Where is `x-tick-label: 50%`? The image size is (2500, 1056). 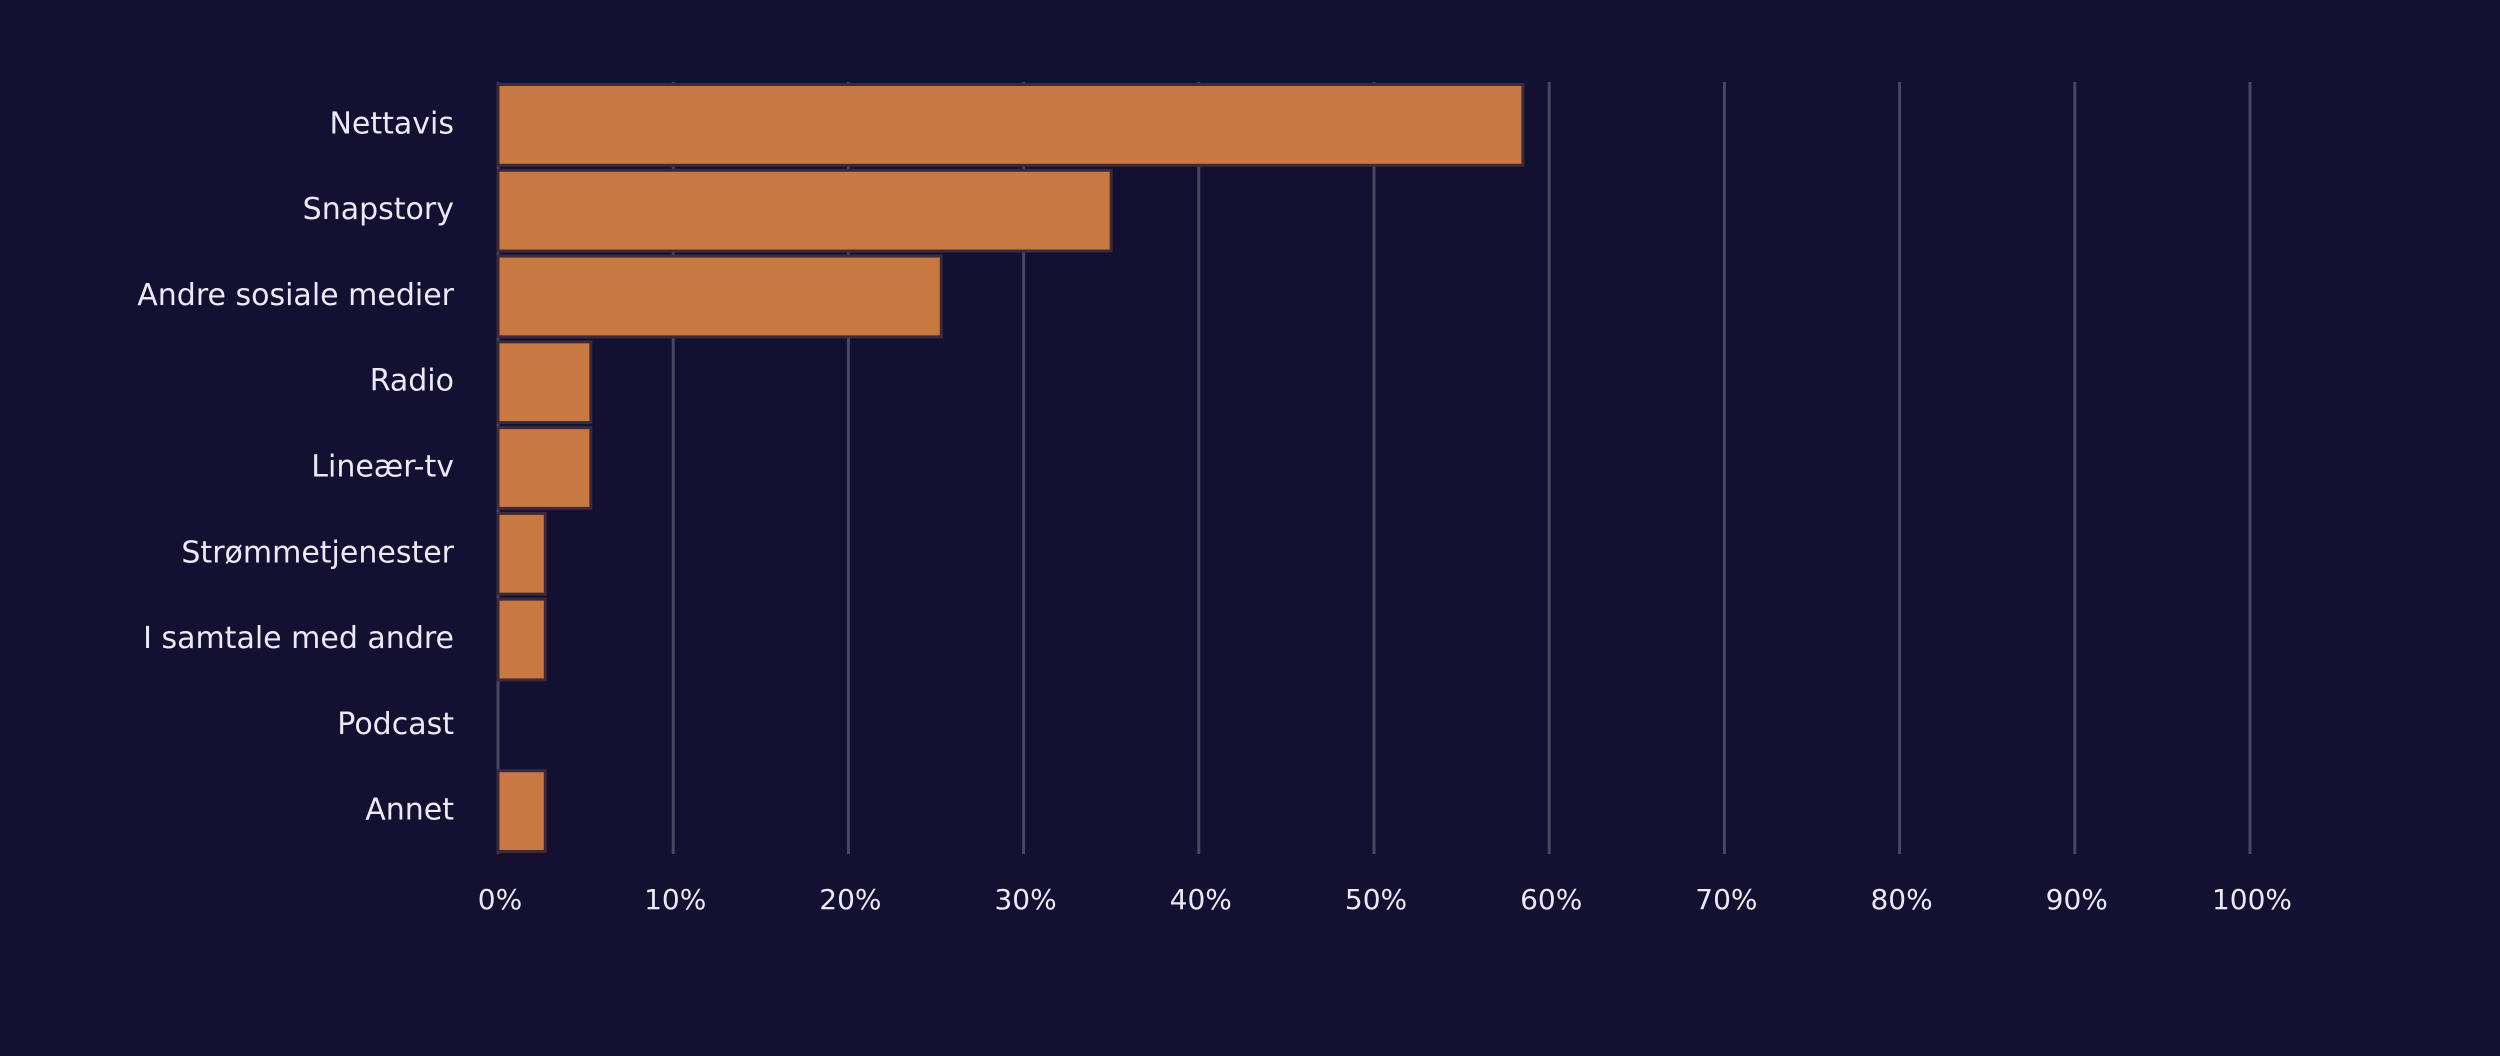 x-tick-label: 50% is located at coordinates (1376, 899).